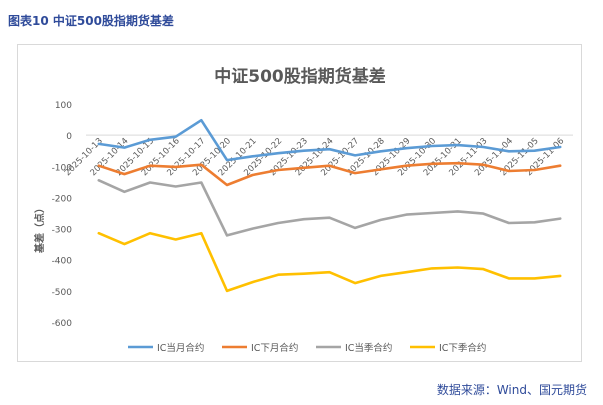 This screenshot has height=405, width=603. Describe the element at coordinates (180, 348) in the screenshot. I see `legend-label: IC当月合约` at that location.